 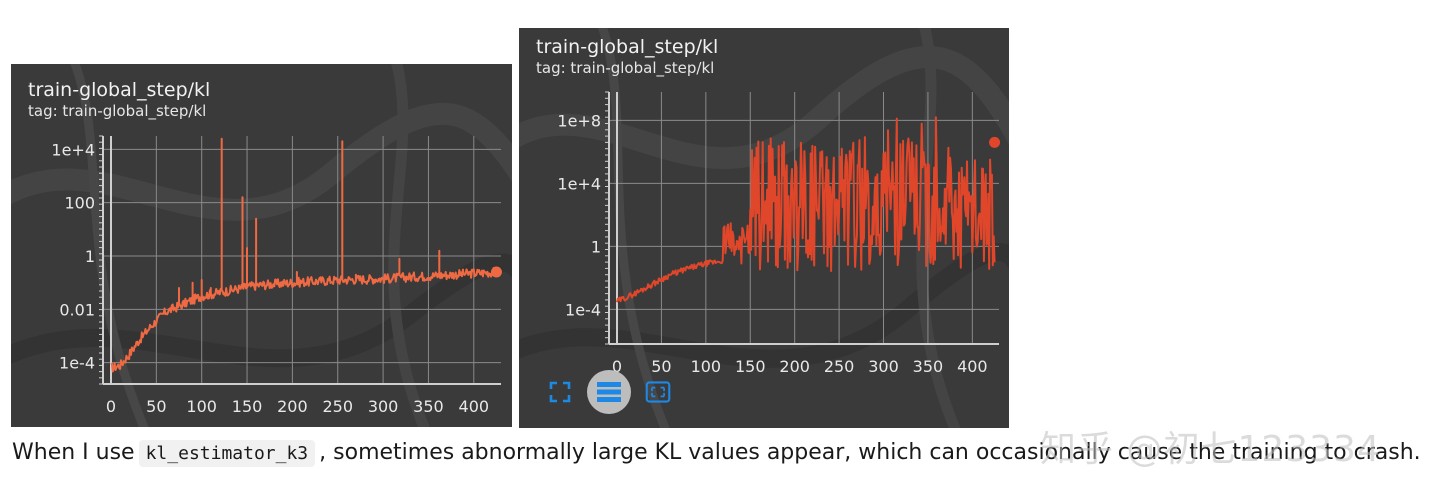 What do you see at coordinates (73, 452) in the screenshot?
I see `caption-before: When I use` at bounding box center [73, 452].